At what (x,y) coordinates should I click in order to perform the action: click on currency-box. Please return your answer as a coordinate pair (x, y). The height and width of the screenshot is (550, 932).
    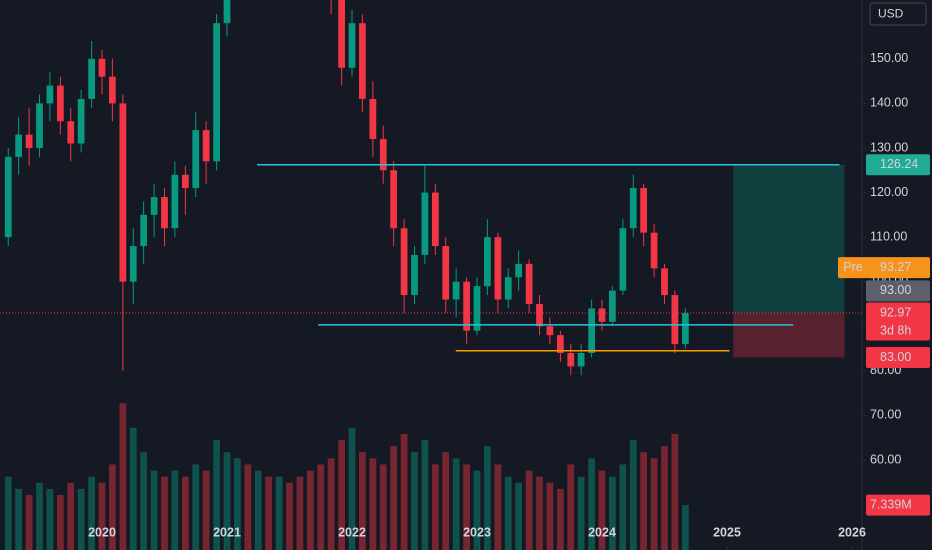
    Looking at the image, I should click on (898, 14).